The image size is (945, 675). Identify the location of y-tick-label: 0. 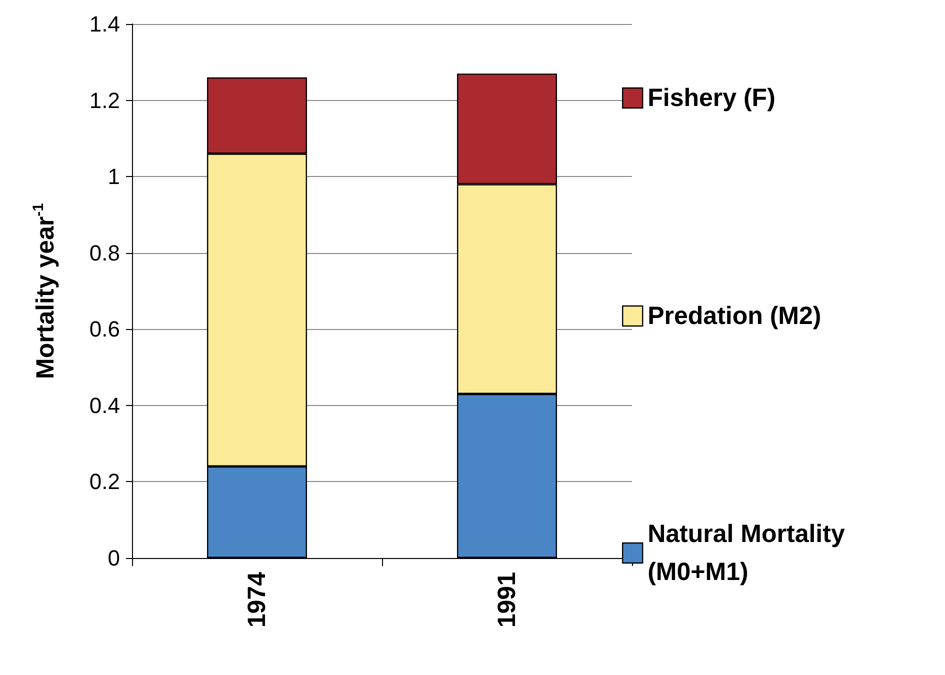
(114, 558).